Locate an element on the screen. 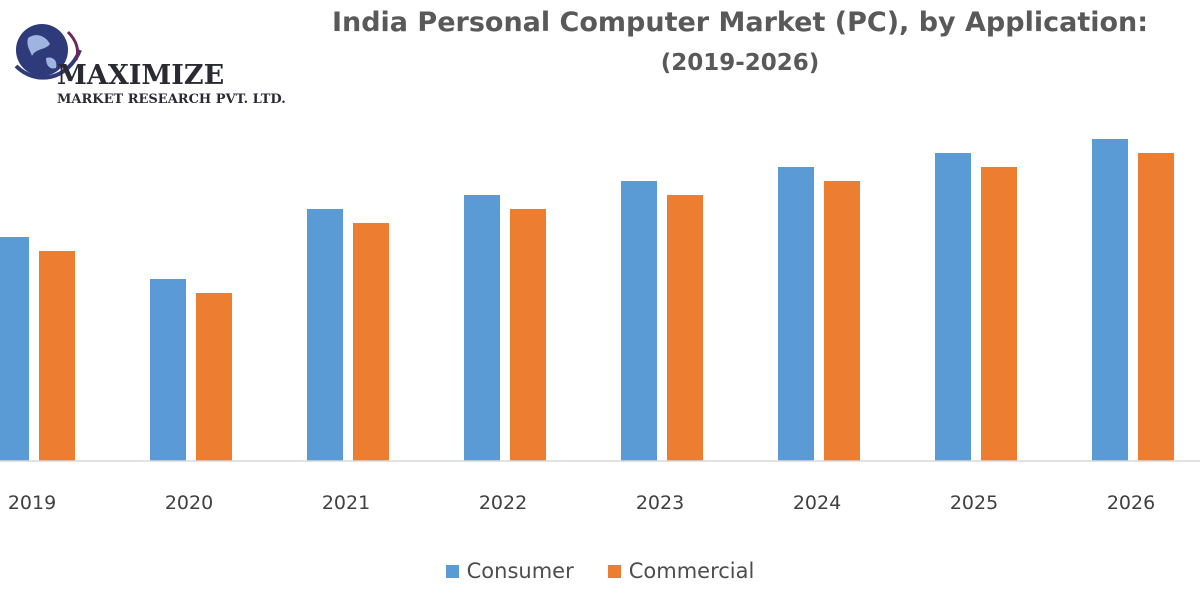 This screenshot has width=1200, height=600. bar-consumer-2019 is located at coordinates (14, 349).